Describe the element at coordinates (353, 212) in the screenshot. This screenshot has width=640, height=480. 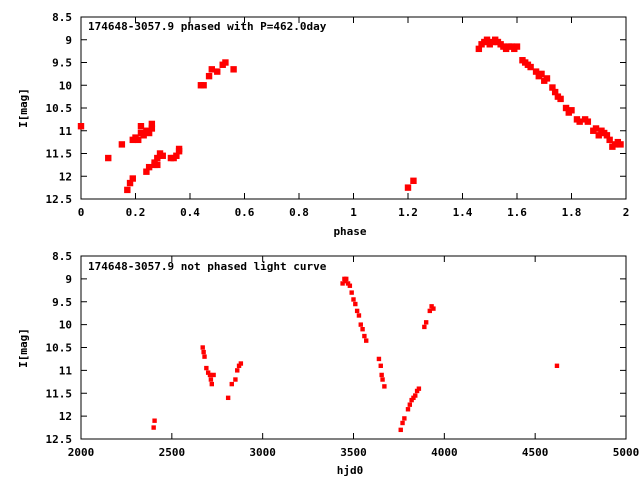
I see `phased-x-tick-label: 1` at that location.